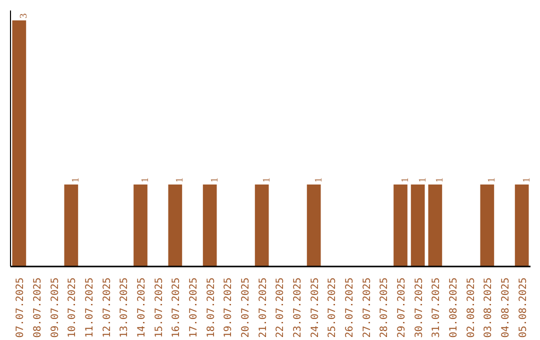 Image resolution: width=540 pixels, height=340 pixels. What do you see at coordinates (55, 307) in the screenshot?
I see `x-tick-label: 09.07.2025` at bounding box center [55, 307].